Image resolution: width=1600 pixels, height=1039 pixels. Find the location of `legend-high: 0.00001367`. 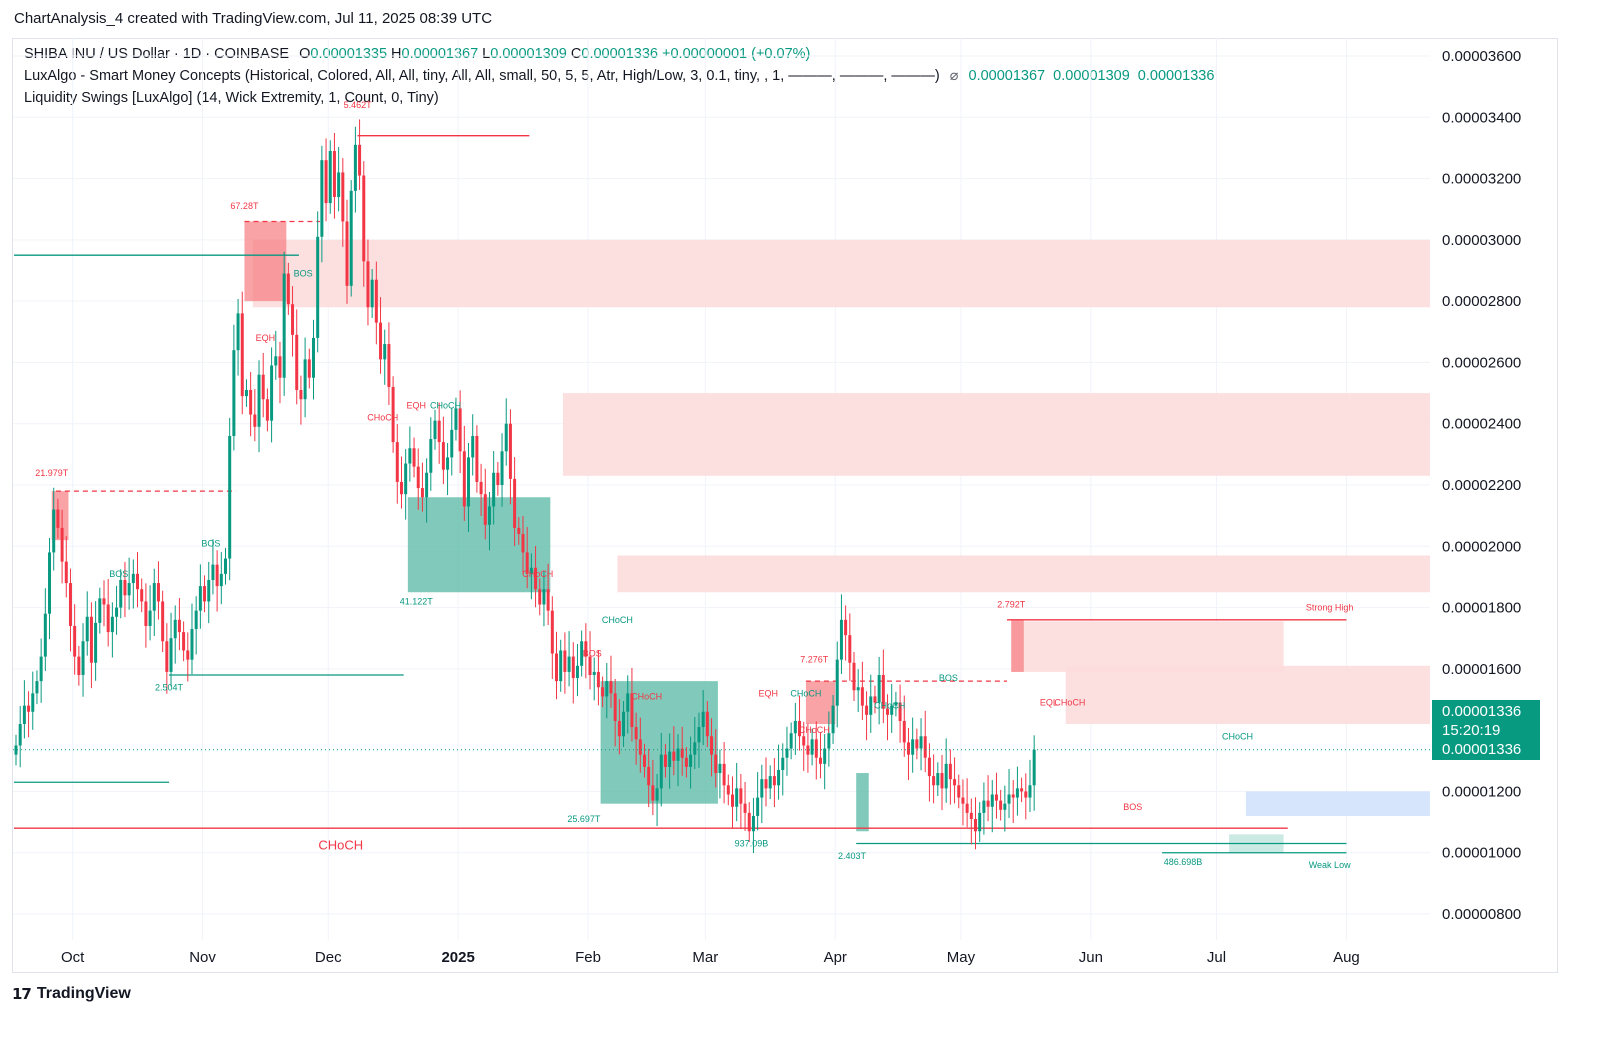

legend-high: 0.00001367 is located at coordinates (440, 54).